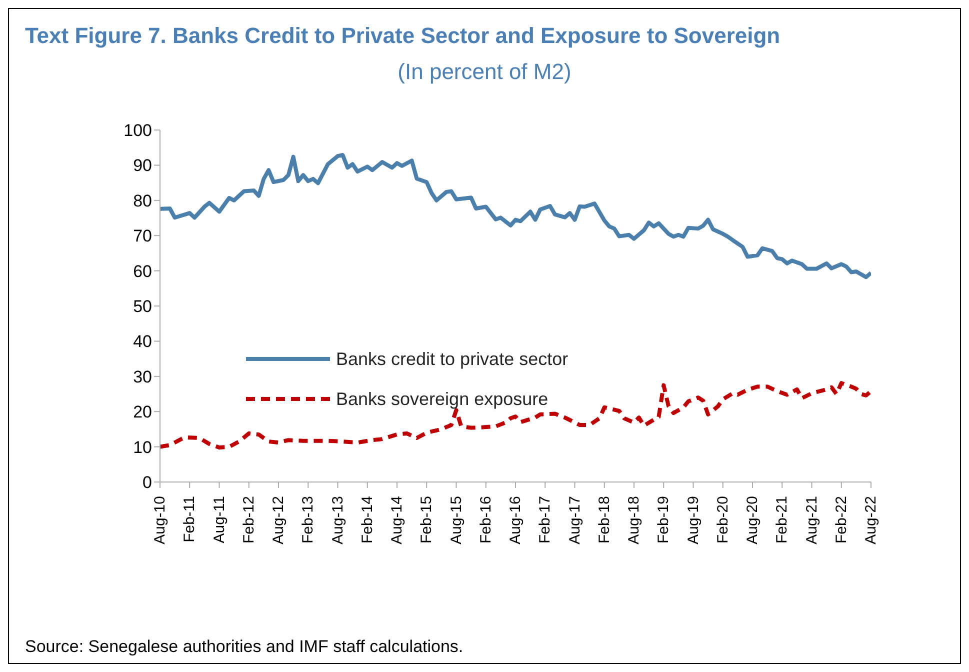 This screenshot has height=672, width=969. Describe the element at coordinates (142, 306) in the screenshot. I see `y-tick-label: 50` at that location.